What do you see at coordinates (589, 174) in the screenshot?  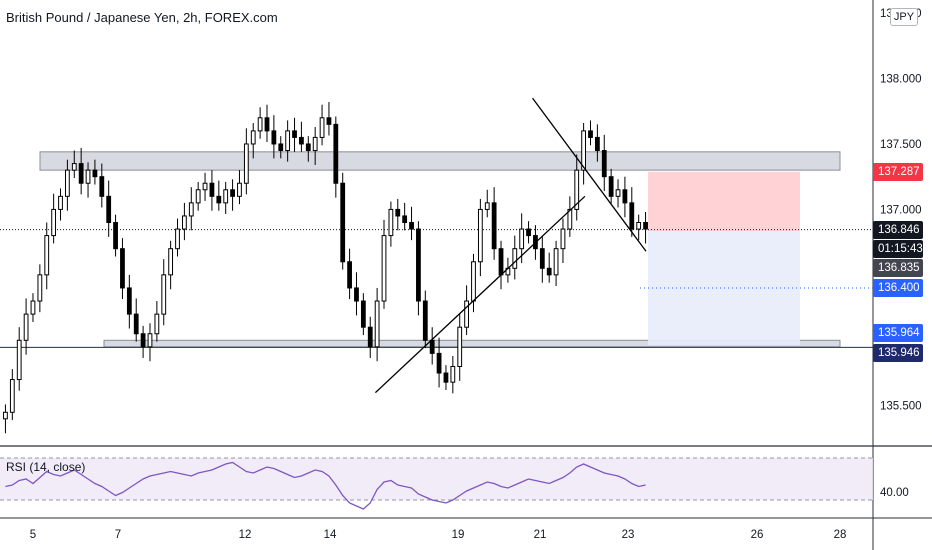 I see `descending-trendline` at bounding box center [589, 174].